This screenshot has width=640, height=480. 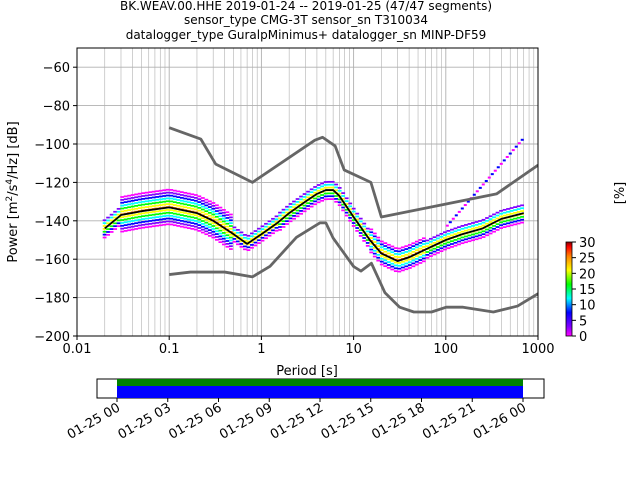 I want to click on y-tick-label: −140, so click(x=52, y=222).